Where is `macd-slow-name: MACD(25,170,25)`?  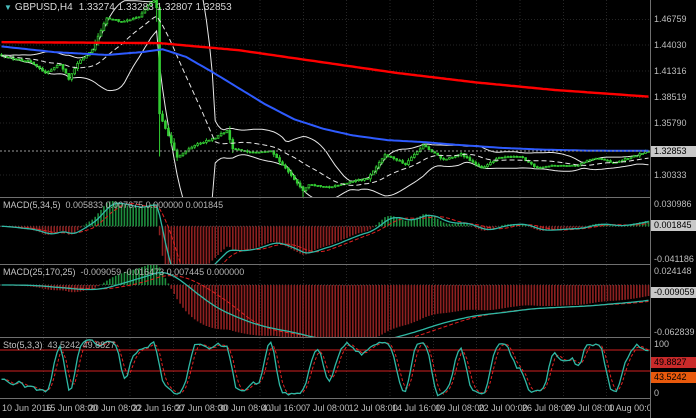 macd-slow-name: MACD(25,170,25) is located at coordinates (39, 272).